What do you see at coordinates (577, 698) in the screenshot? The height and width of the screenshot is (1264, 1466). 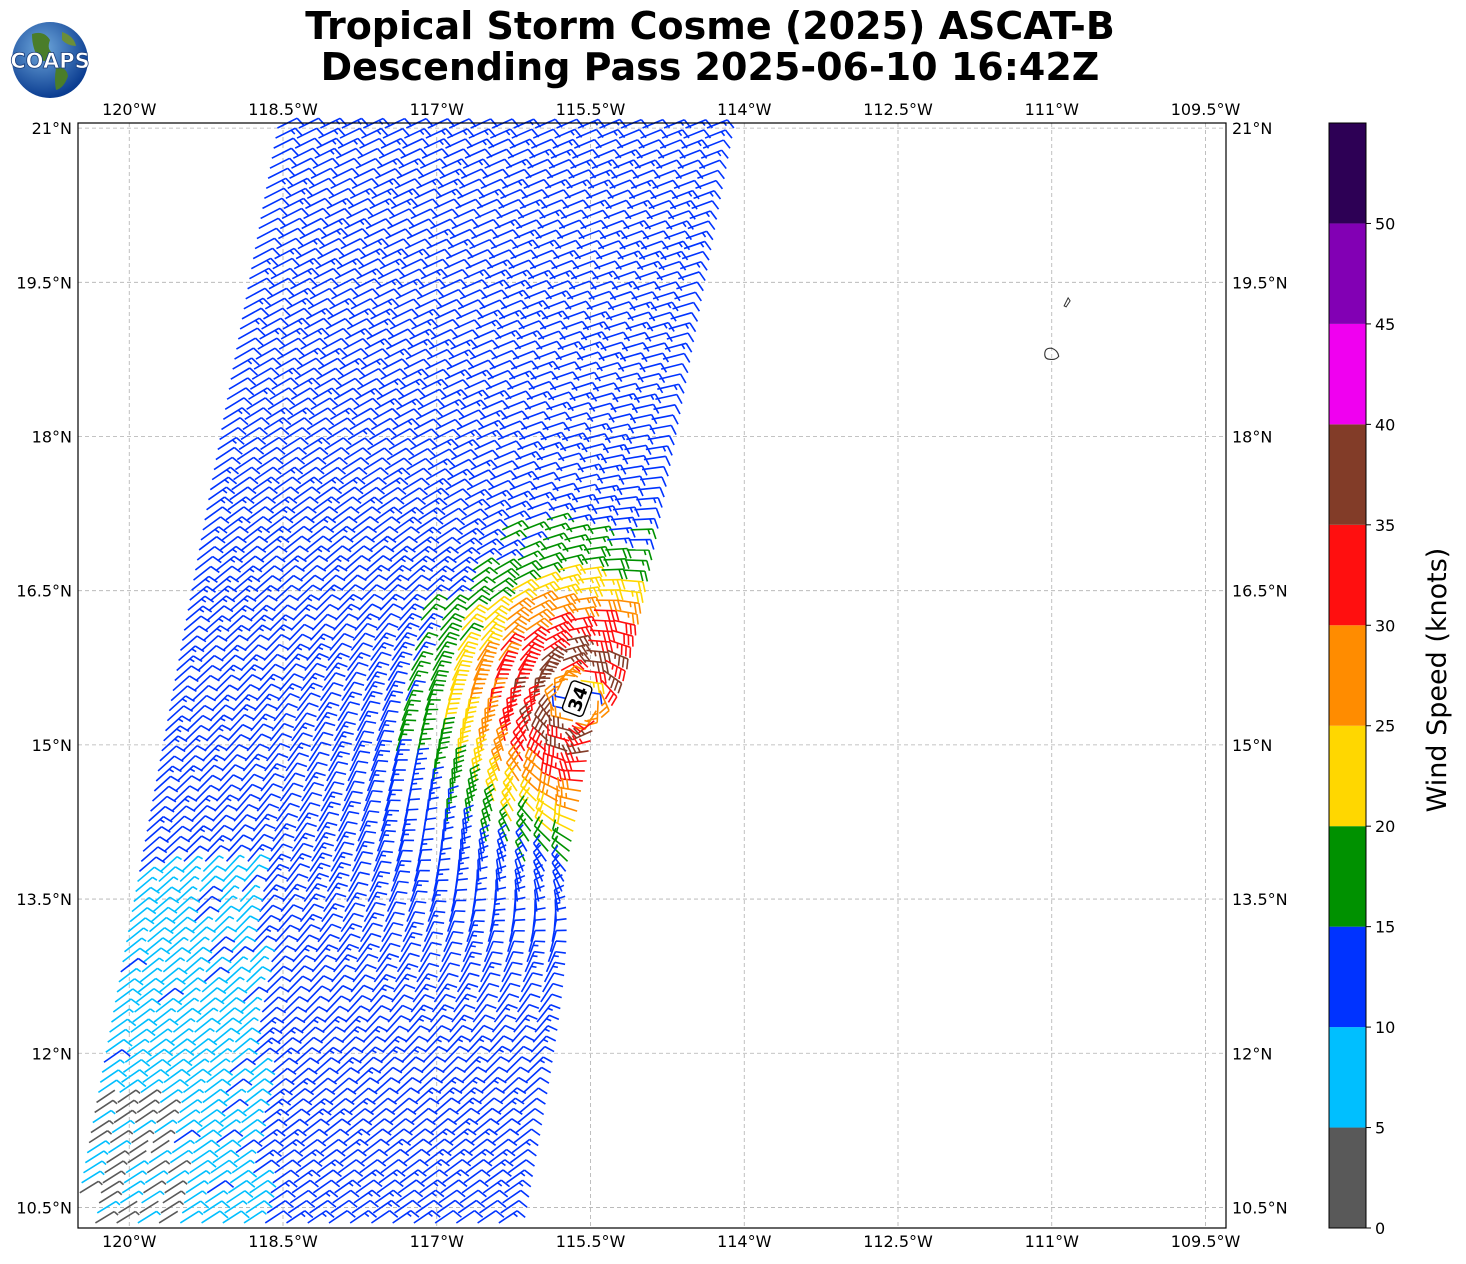 I see `storm-label: 34` at bounding box center [577, 698].